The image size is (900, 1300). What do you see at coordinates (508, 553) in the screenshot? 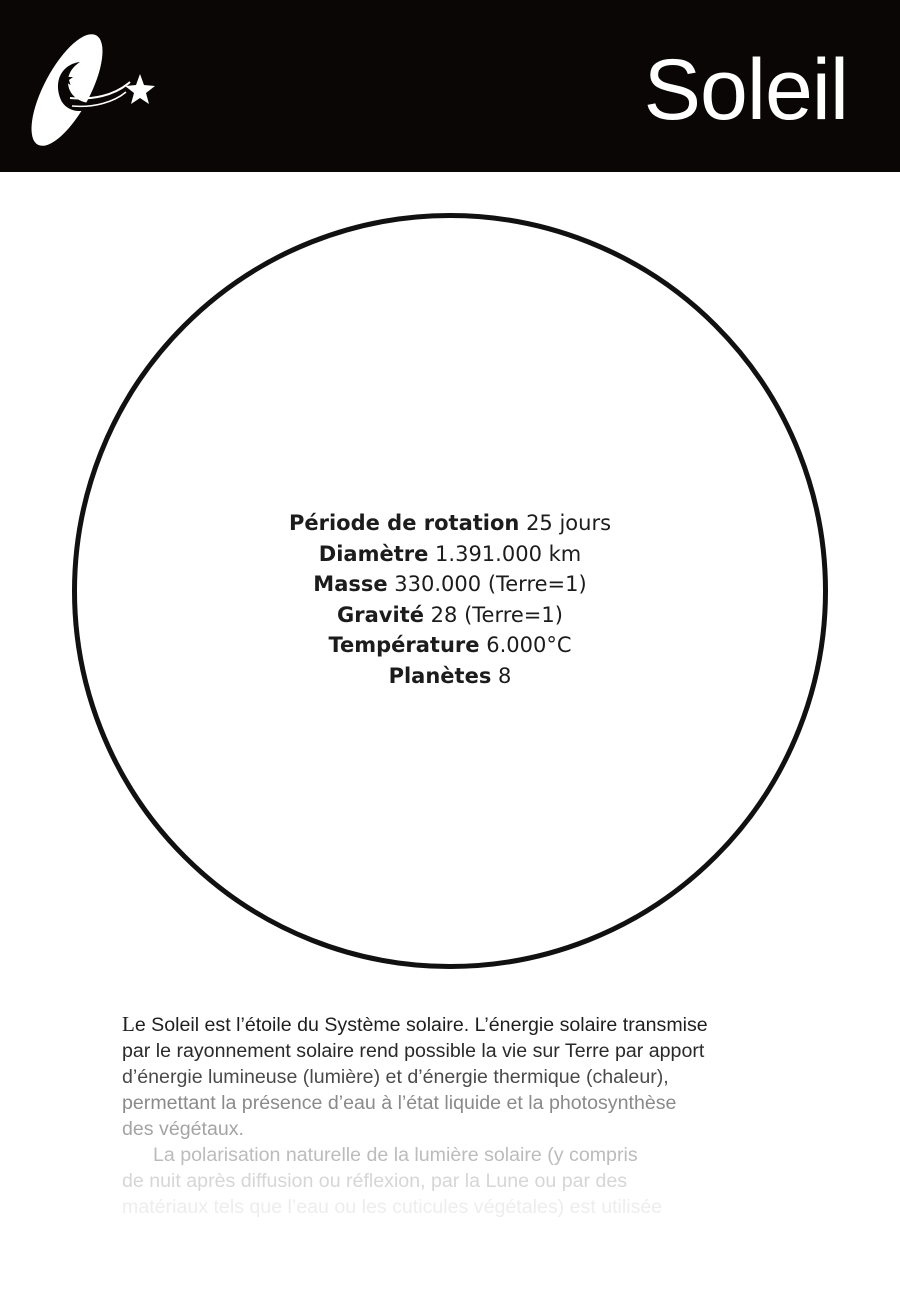
I see `fact-value: 1.391.000 km` at bounding box center [508, 553].